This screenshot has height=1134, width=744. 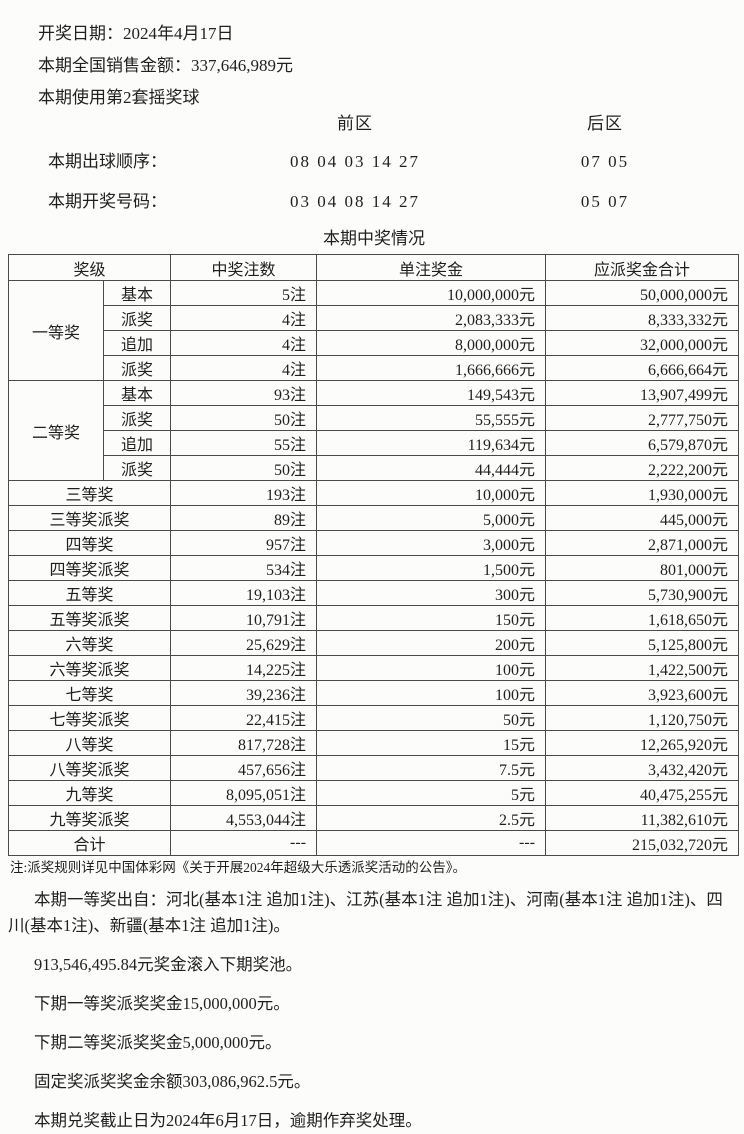 I want to click on prize-level-cell: 五等奖, so click(x=89, y=593).